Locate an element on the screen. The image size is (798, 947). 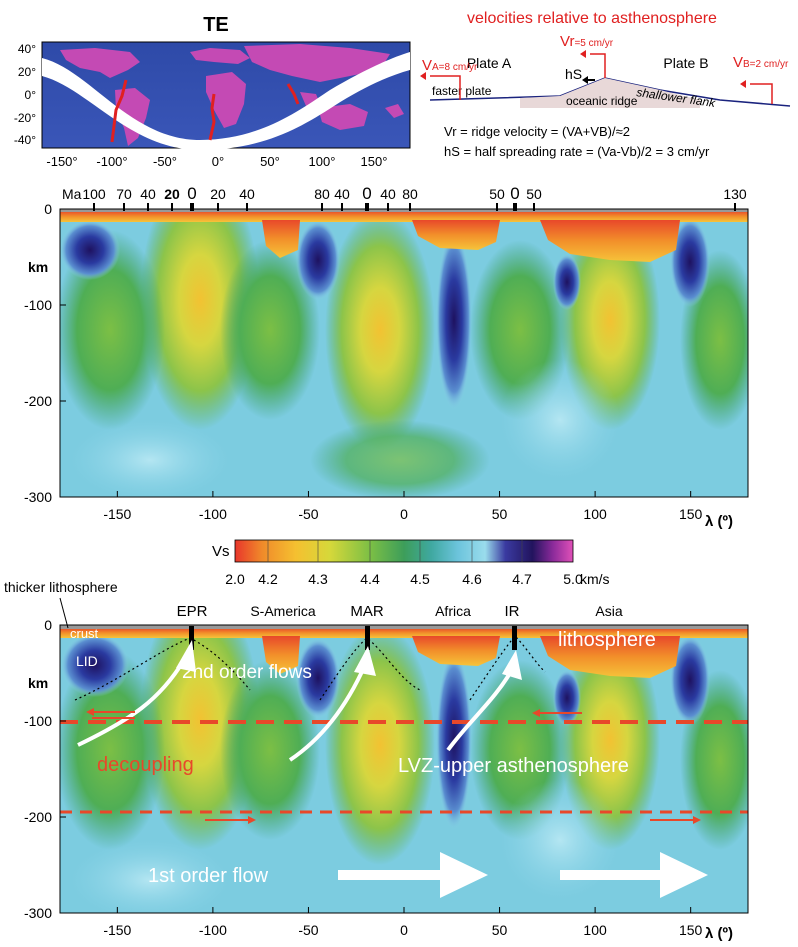
va-arrowhead is located at coordinates (423, 76).